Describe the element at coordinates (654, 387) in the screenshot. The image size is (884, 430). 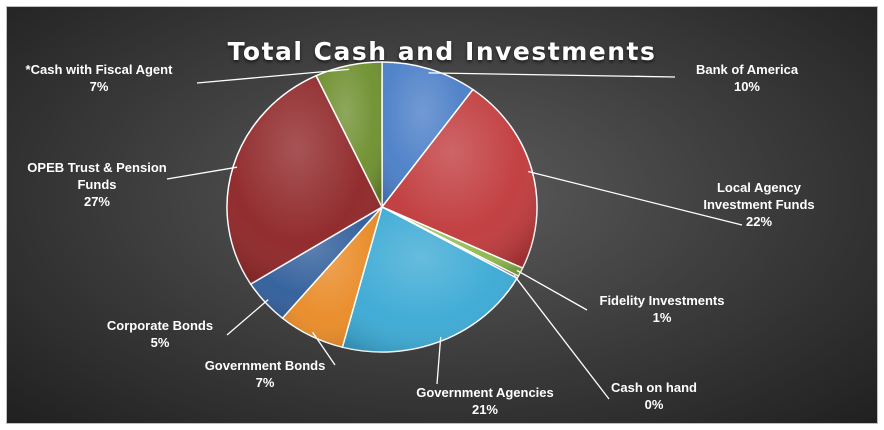
I see `data-label-name: Cash on hand` at that location.